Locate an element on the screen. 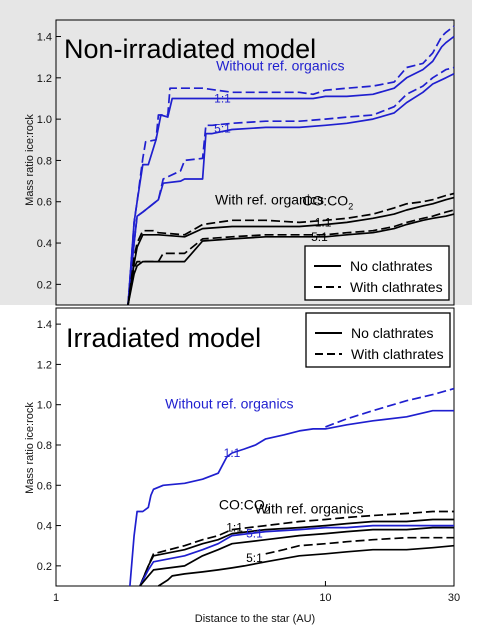  x-ticks: 1 10 30 is located at coordinates (256, 592).